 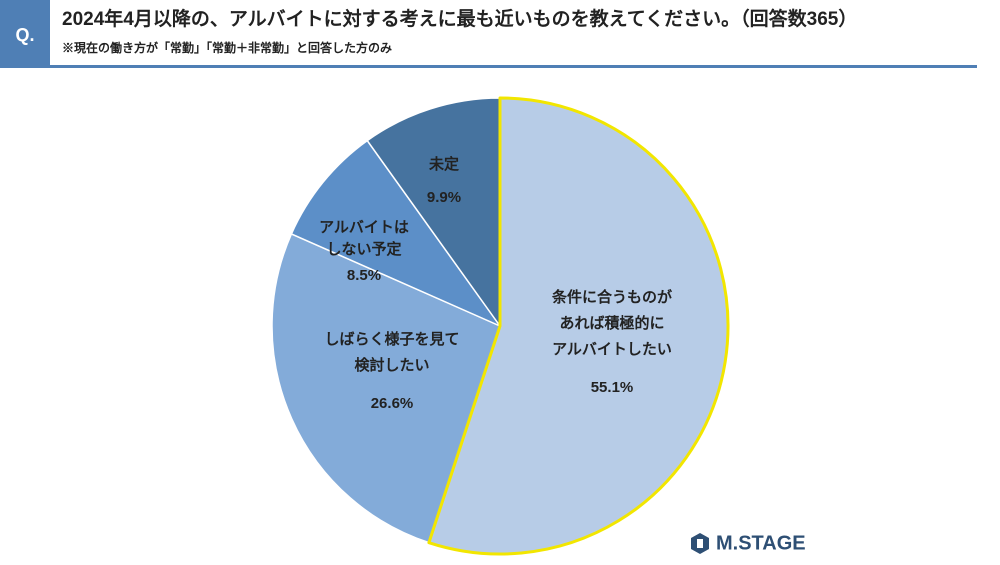 What do you see at coordinates (391, 339) in the screenshot?
I see `slice-label: しばらく様子を見て` at bounding box center [391, 339].